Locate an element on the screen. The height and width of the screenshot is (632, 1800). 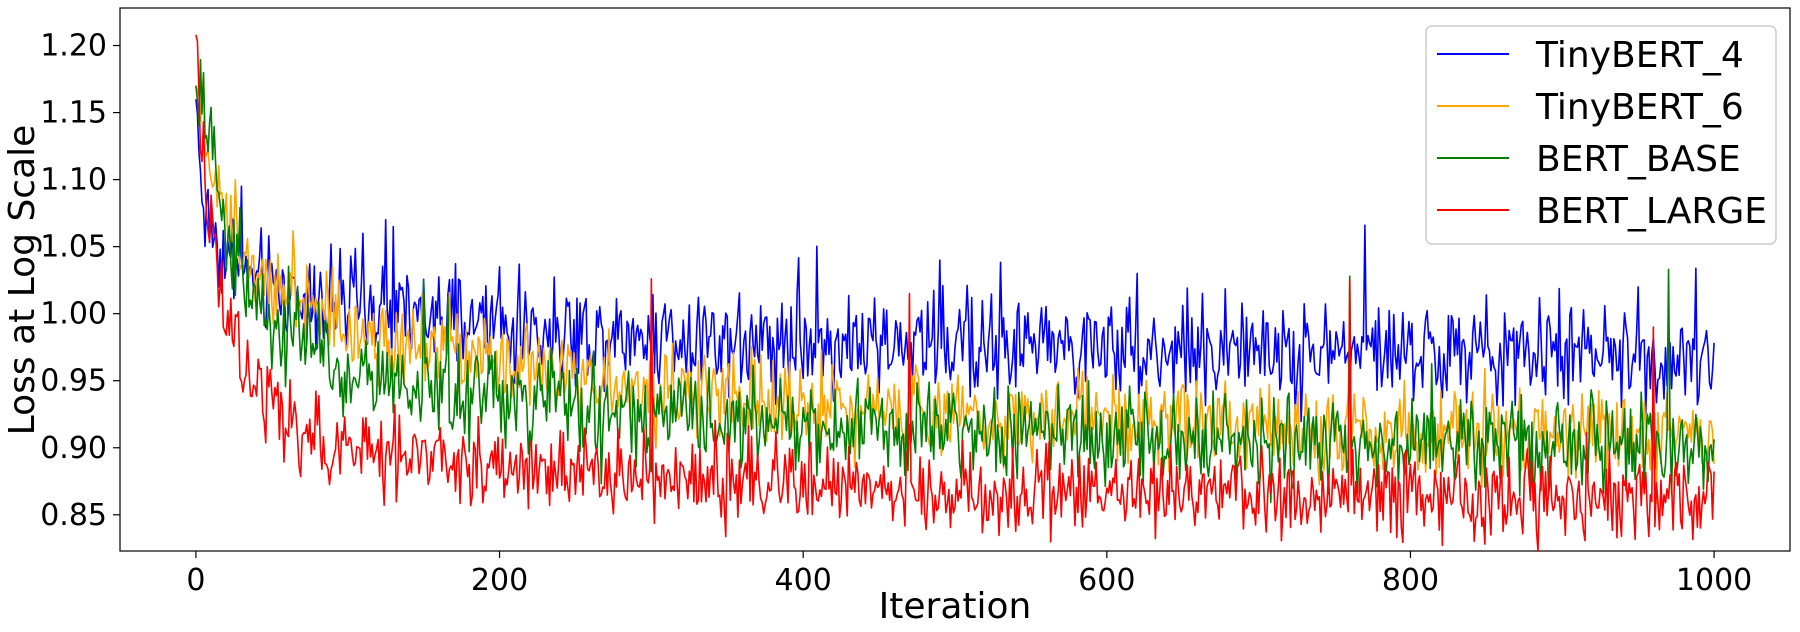
y-axis-ticks: 0.85 0.90 0.95 1.00 1.05 1.10 1.15 1.20 is located at coordinates (80, 281).